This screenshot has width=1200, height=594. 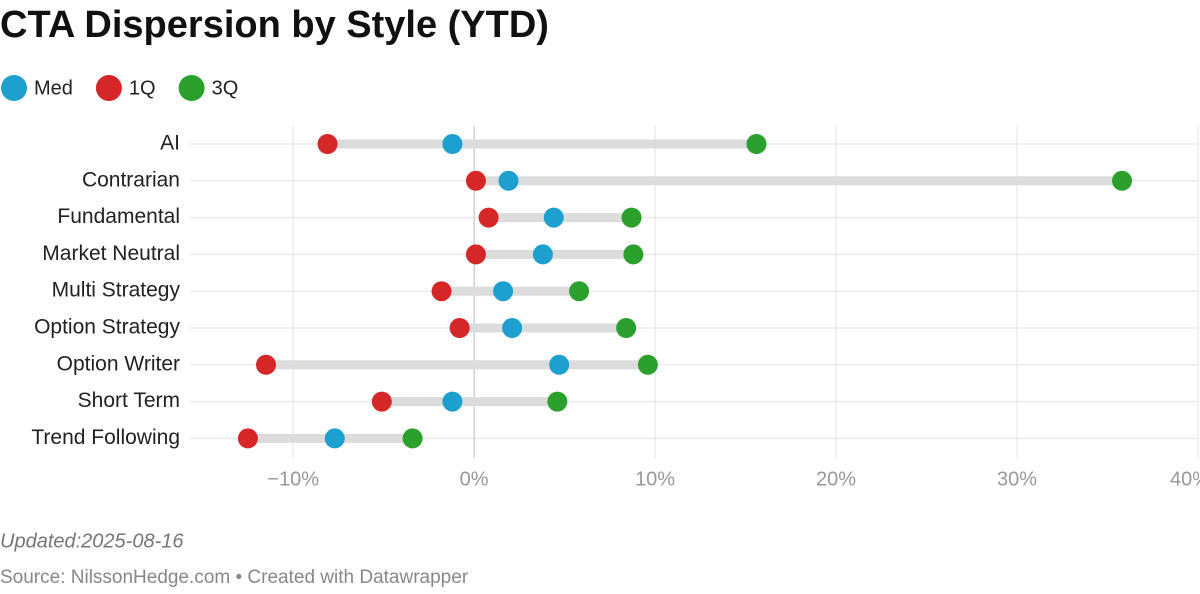 I want to click on category-label: Option Strategy, so click(x=107, y=327).